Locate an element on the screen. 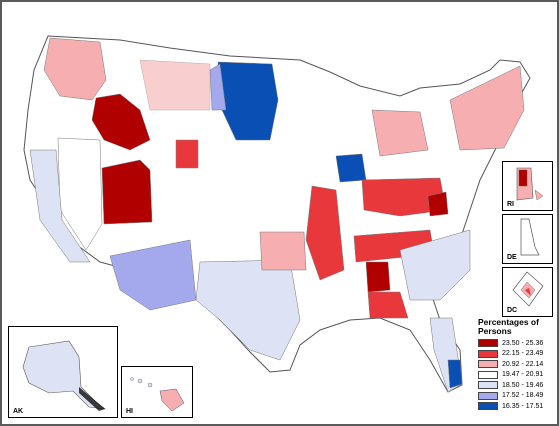 This screenshot has height=426, width=559. rhode-island-label: RI is located at coordinates (510, 204).